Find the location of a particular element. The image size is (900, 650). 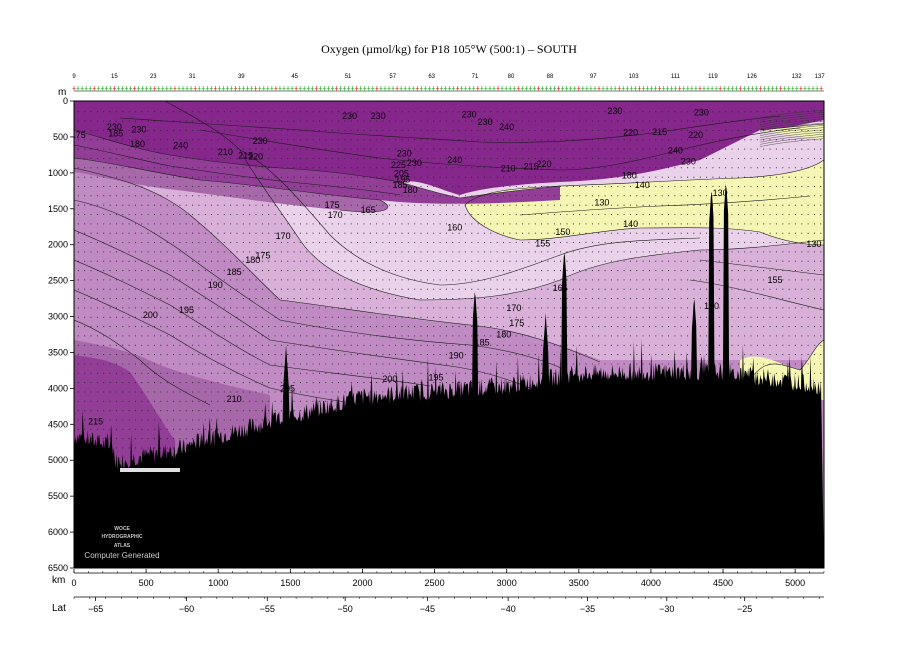

depth-tick-label: 6500 is located at coordinates (58, 568).